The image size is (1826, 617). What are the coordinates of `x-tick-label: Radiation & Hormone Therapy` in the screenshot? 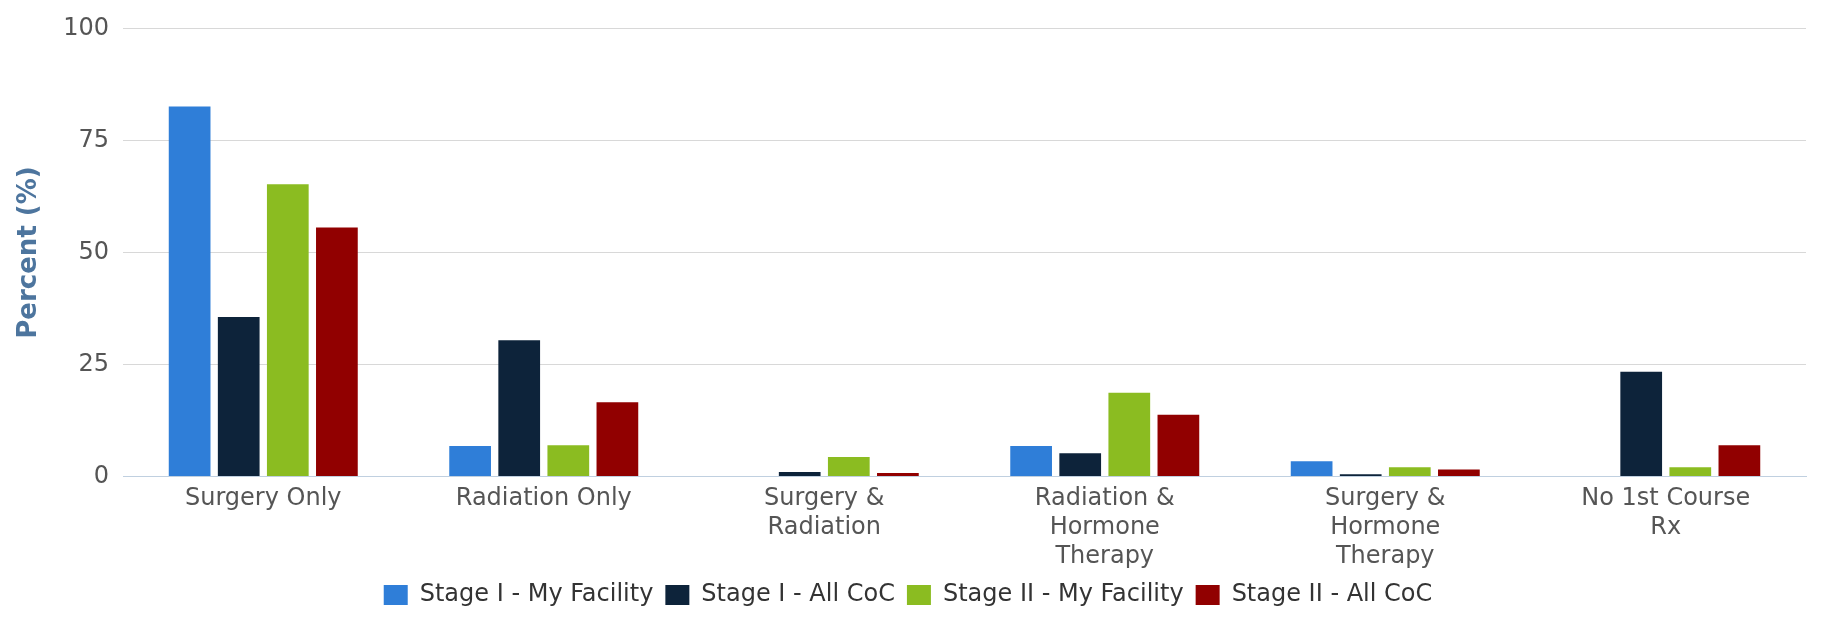 It's located at (1104, 526).